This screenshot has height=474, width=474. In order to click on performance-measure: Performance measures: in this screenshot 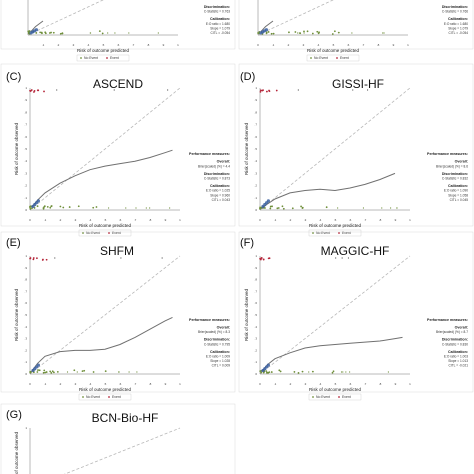, I will do `click(447, 154)`.